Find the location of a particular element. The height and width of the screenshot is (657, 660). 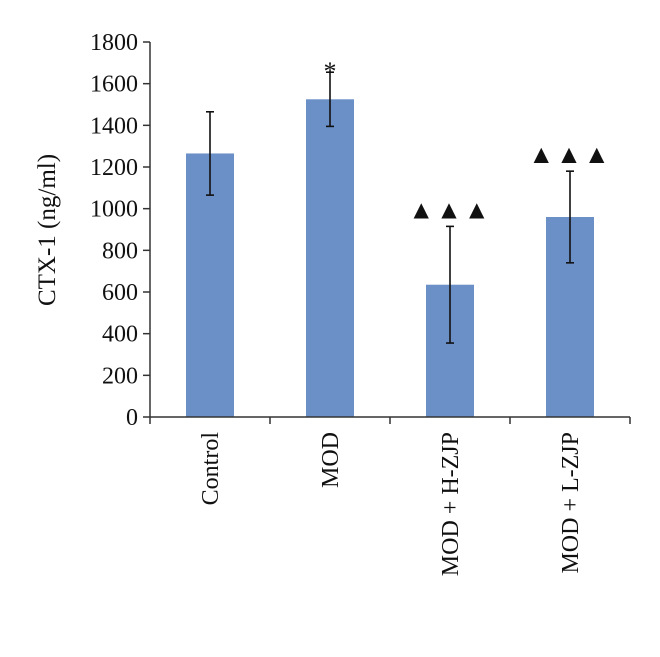

x-category-label: MOD + L-ZJP is located at coordinates (571, 503).